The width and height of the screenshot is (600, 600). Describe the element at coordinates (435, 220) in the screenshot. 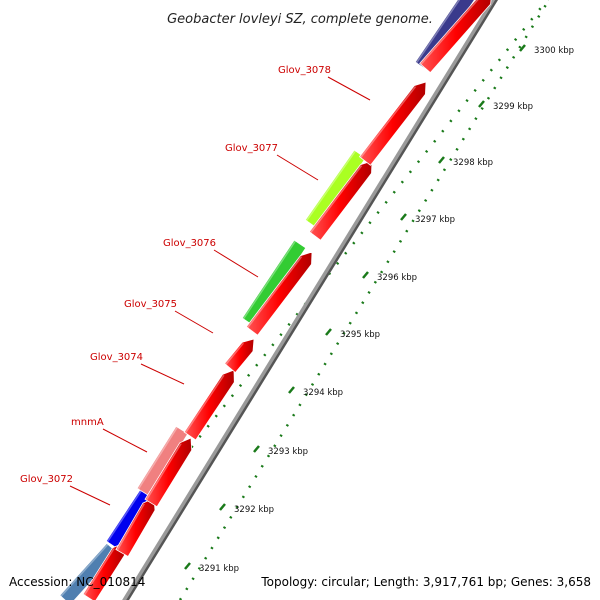

I see `kbp-tick-label: 3297 kbp` at that location.